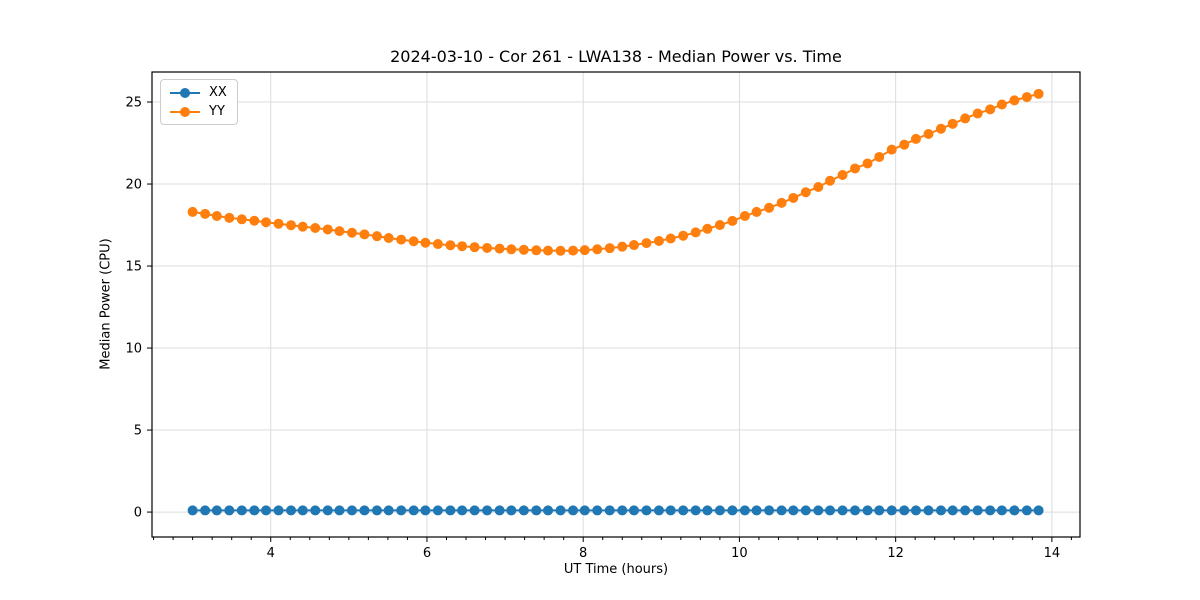  What do you see at coordinates (427, 553) in the screenshot?
I see `x-tick-label: 6` at bounding box center [427, 553].